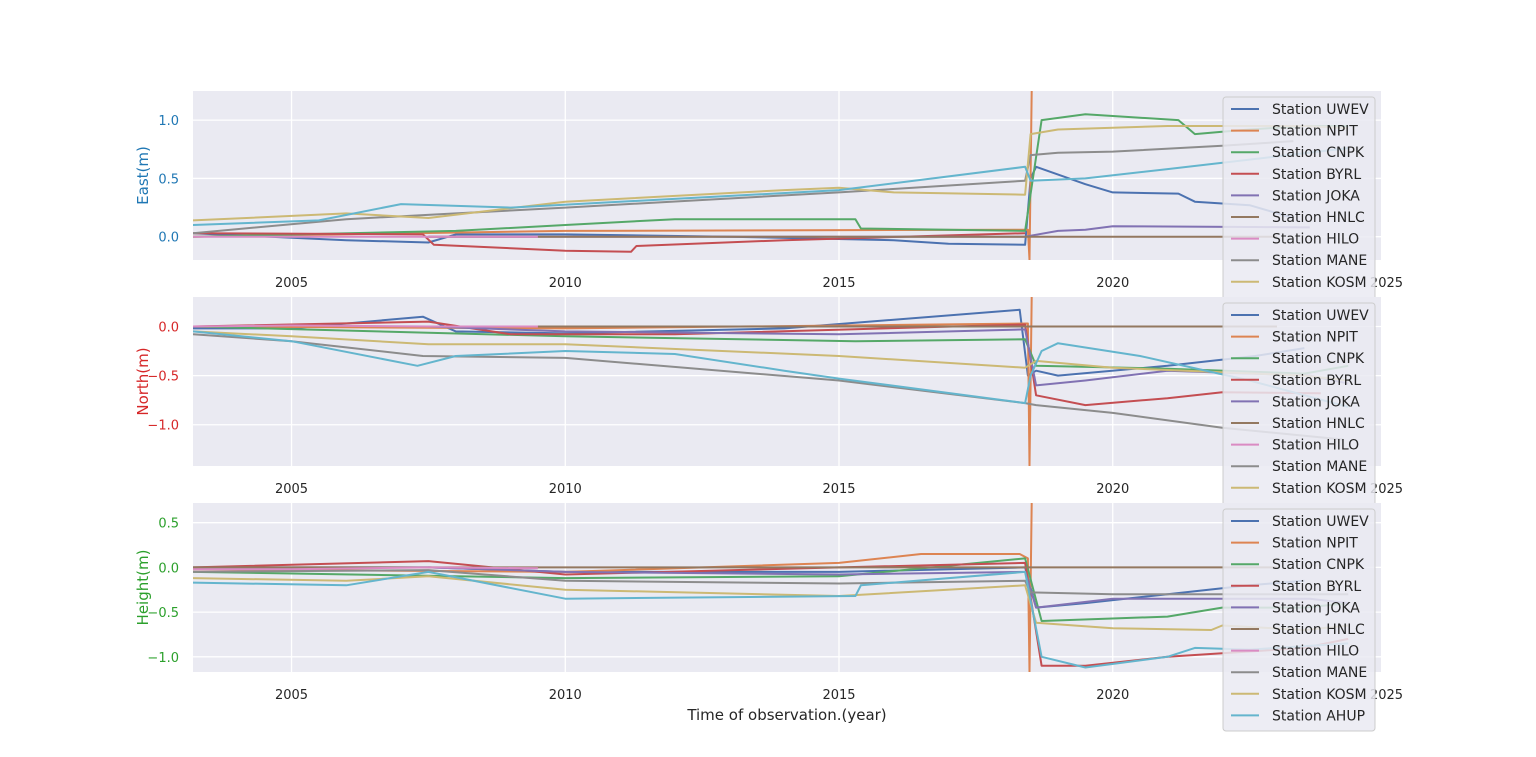  Describe the element at coordinates (168, 121) in the screenshot. I see `y-tick-label: 1.0` at that location.